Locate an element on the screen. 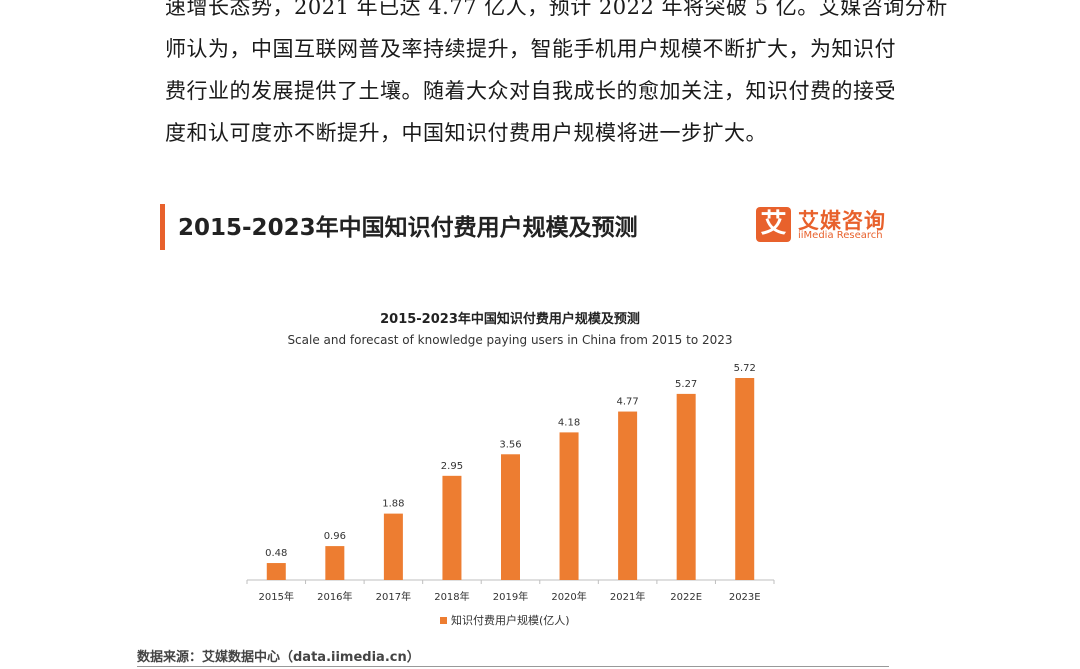 This screenshot has height=669, width=1080. data-label: 4.18 is located at coordinates (569, 422).